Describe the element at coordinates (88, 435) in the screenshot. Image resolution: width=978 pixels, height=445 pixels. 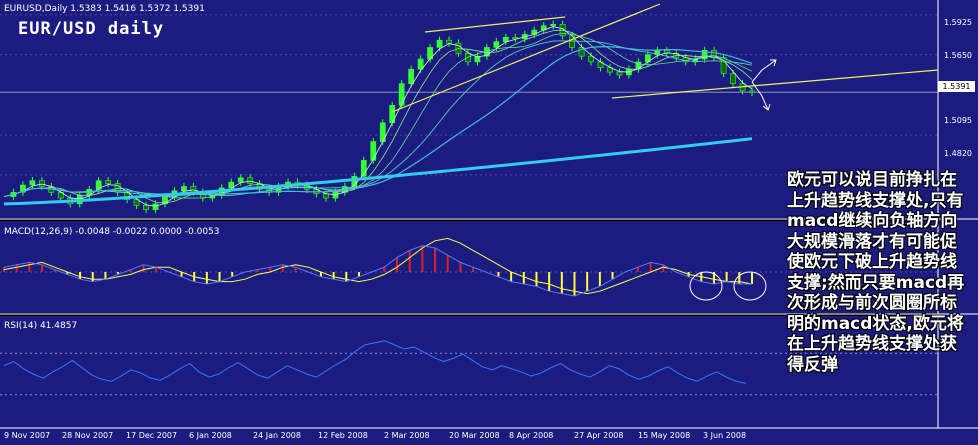
I see `date-tick: 28 Nov 2007` at that location.